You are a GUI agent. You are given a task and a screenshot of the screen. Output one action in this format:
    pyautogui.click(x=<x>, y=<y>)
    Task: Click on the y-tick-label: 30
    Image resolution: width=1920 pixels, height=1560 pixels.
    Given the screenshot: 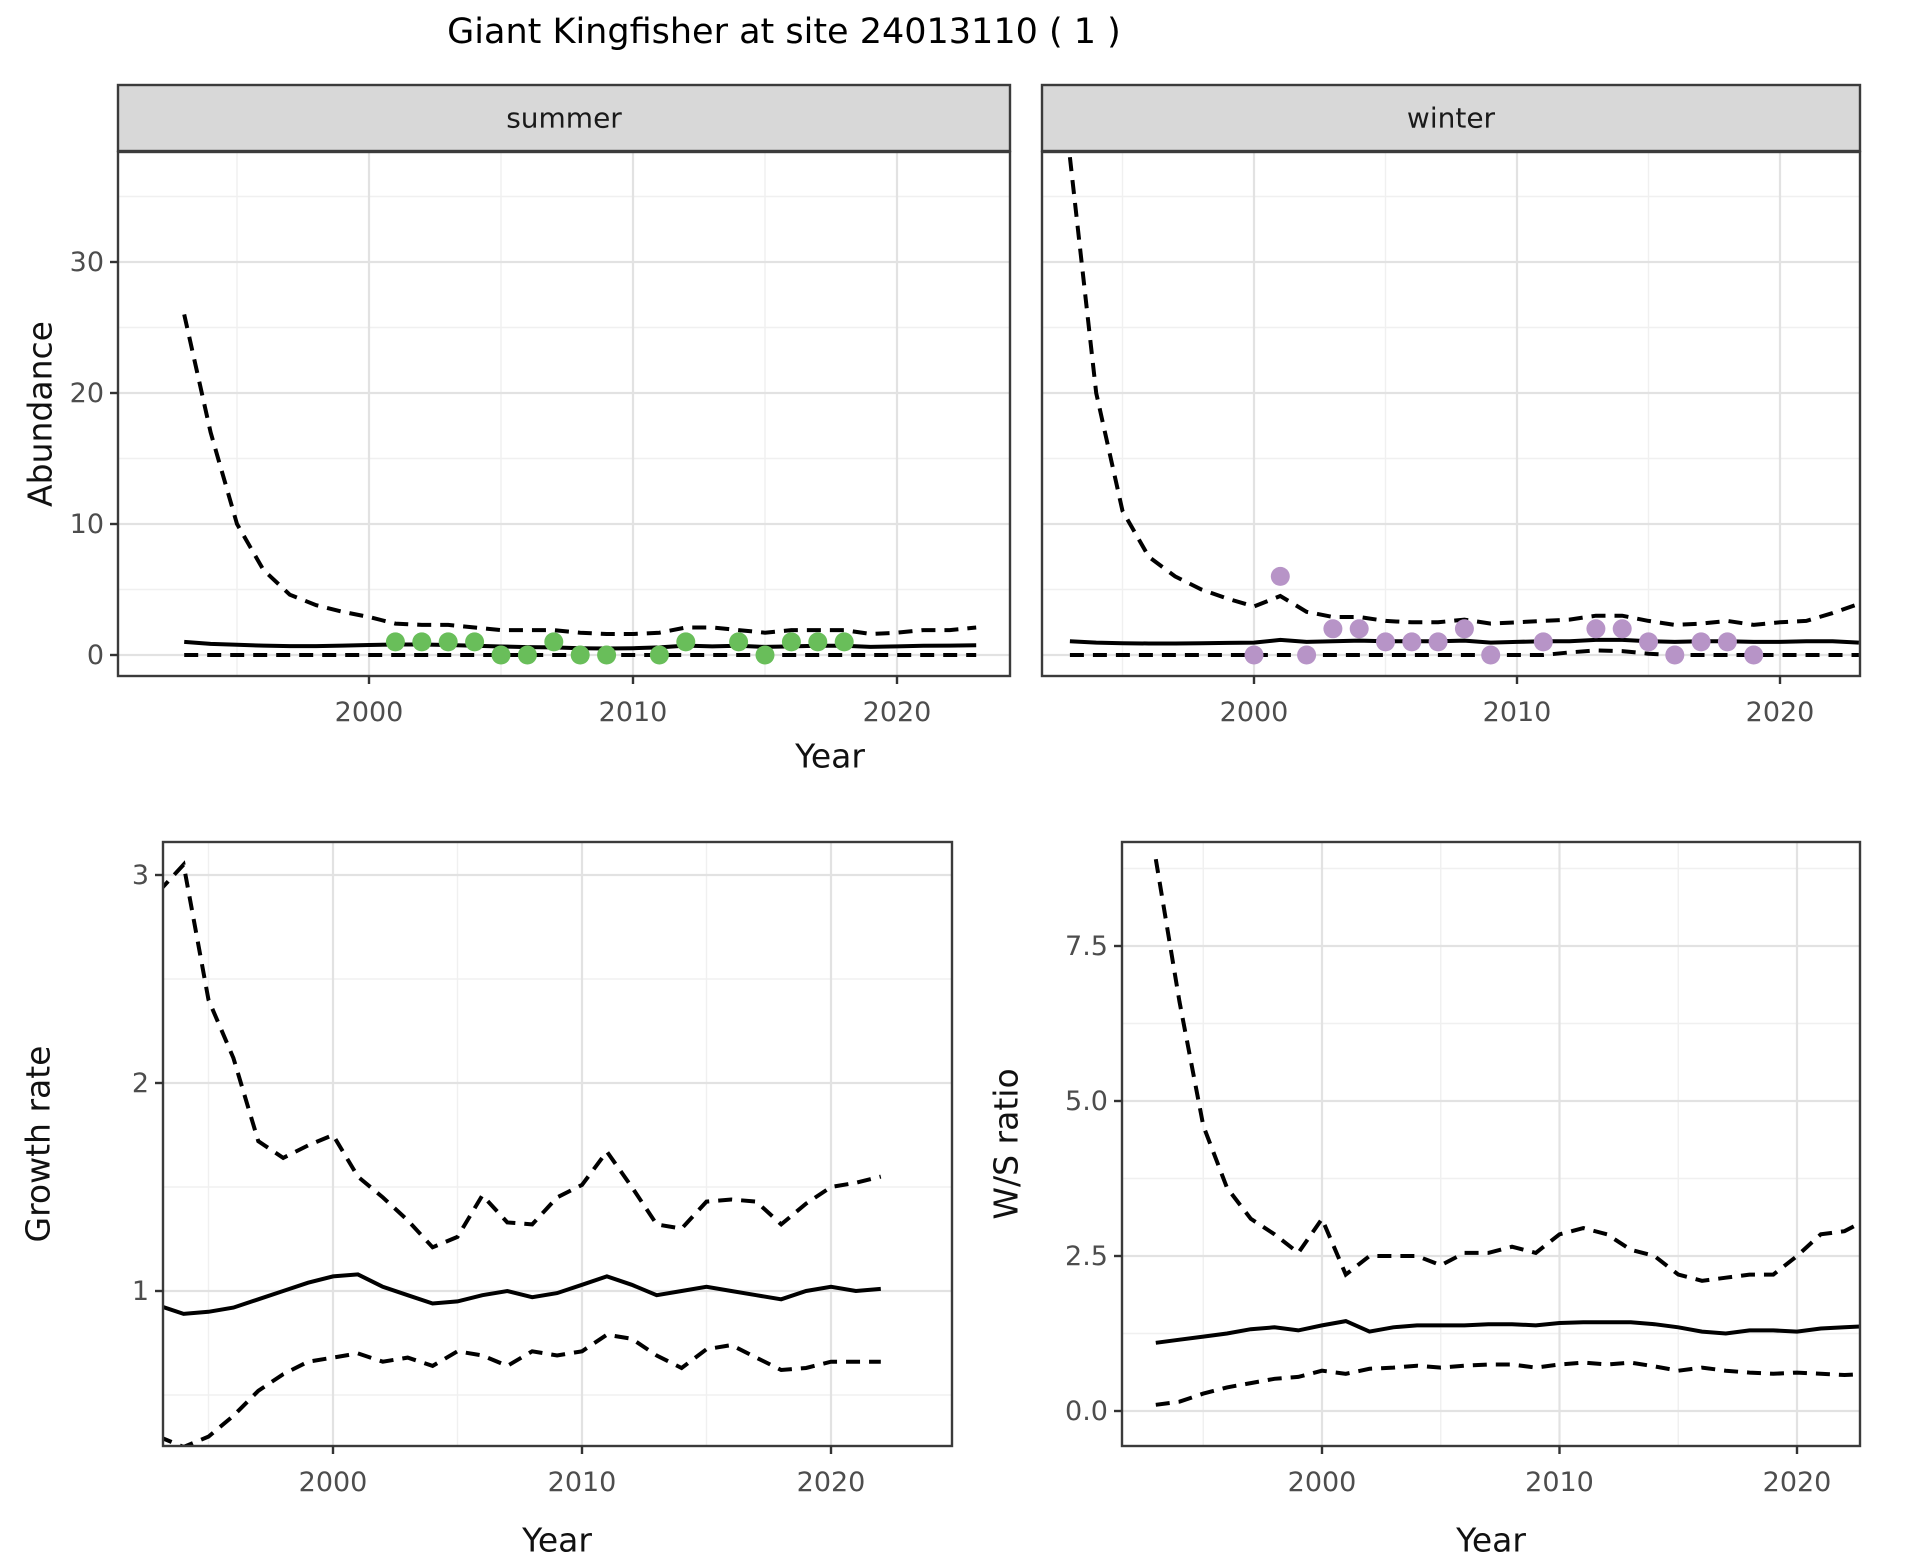 What is the action you would take?
    pyautogui.click(x=87, y=262)
    